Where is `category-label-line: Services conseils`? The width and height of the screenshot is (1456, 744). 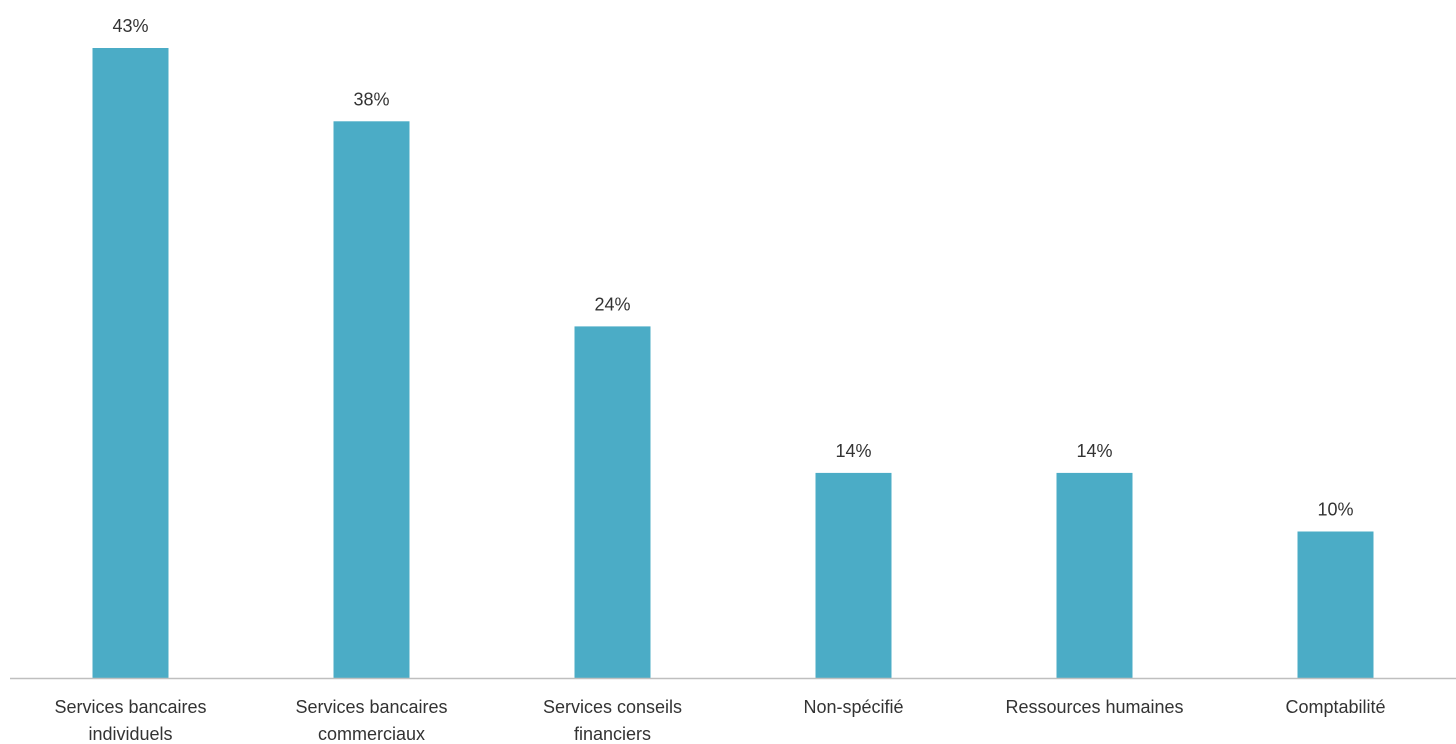
category-label-line: Services conseils is located at coordinates (612, 707).